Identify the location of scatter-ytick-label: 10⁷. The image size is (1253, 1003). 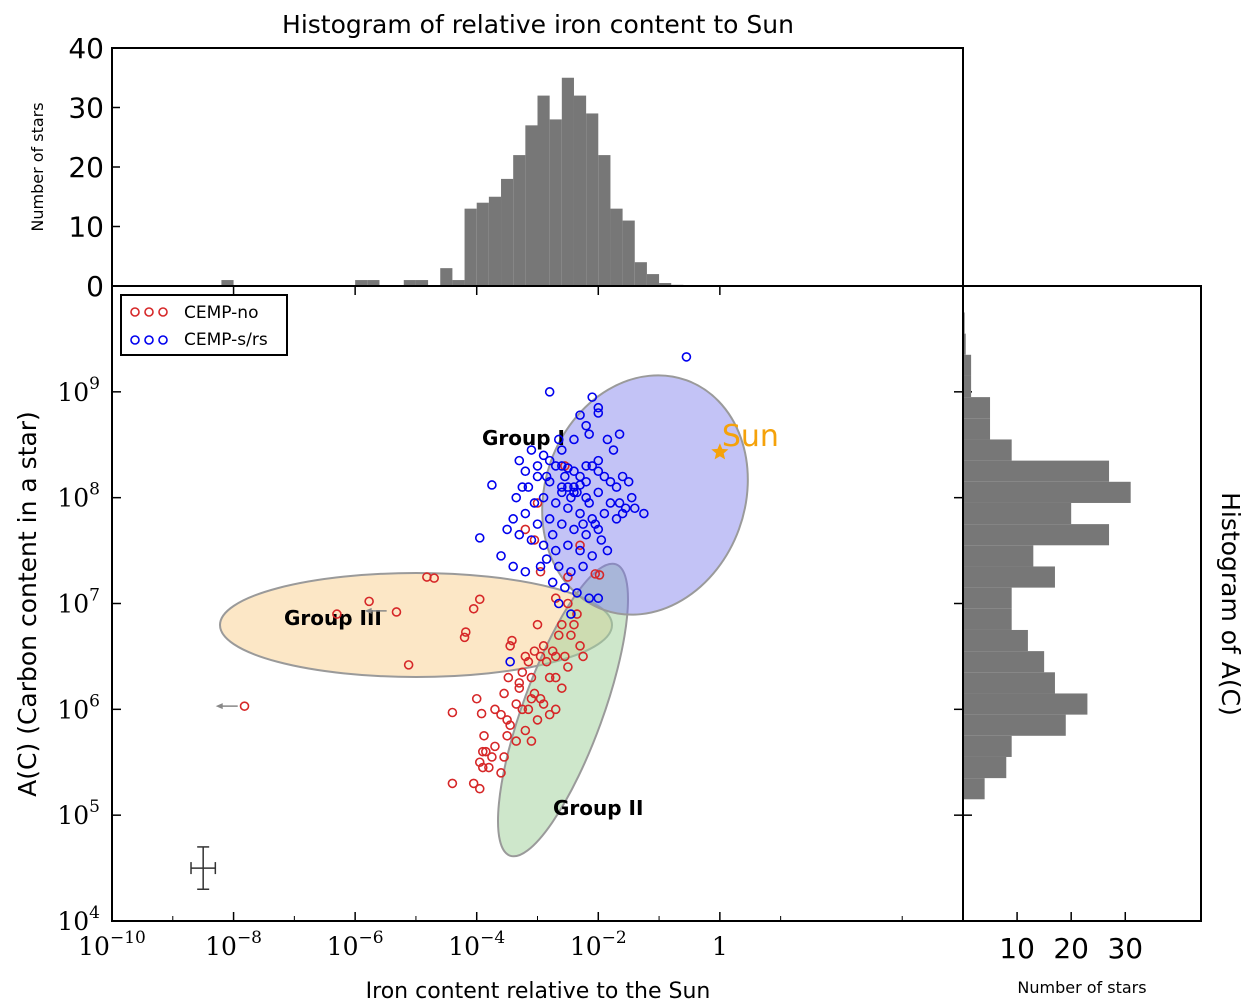
(78, 602).